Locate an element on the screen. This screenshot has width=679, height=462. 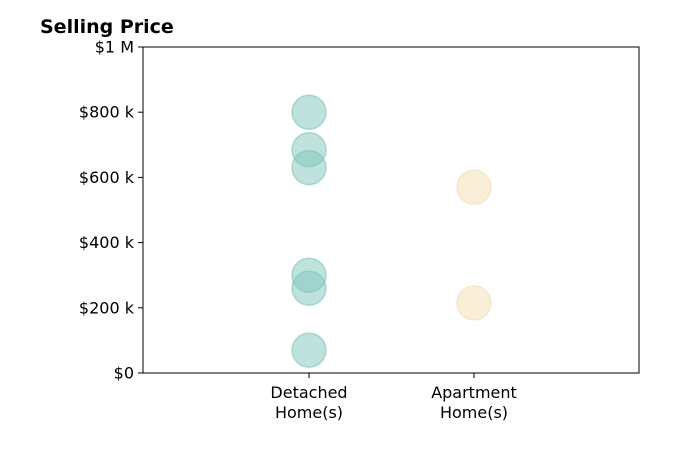
y-tick-label: $1 M is located at coordinates (114, 47).